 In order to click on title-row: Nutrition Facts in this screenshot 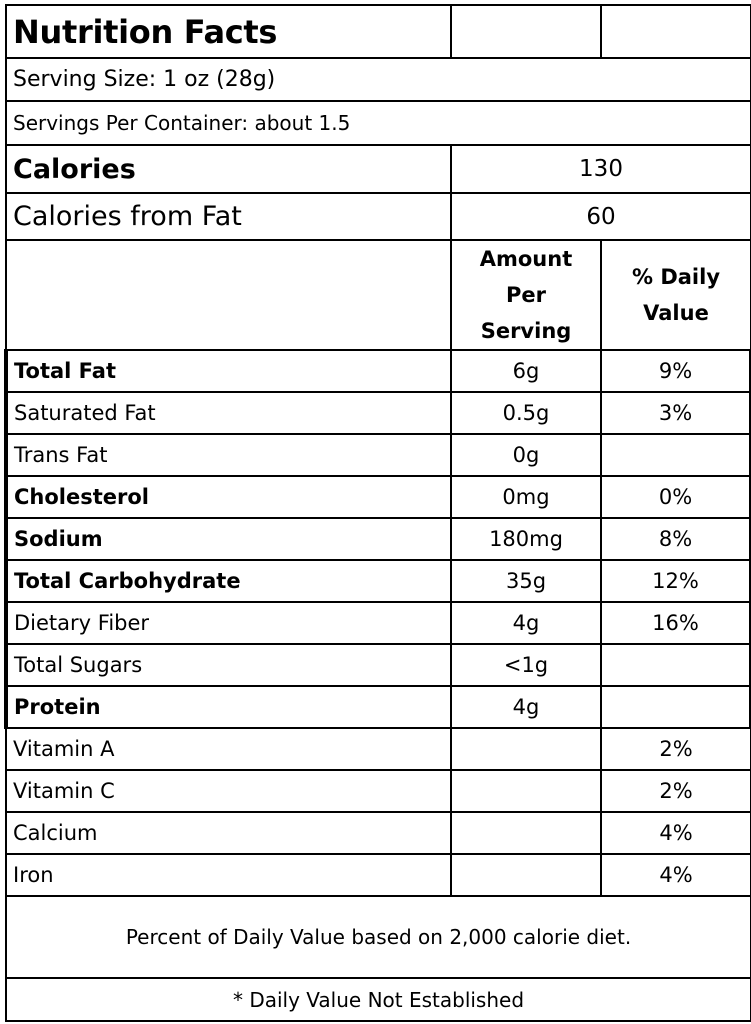, I will do `click(378, 31)`.